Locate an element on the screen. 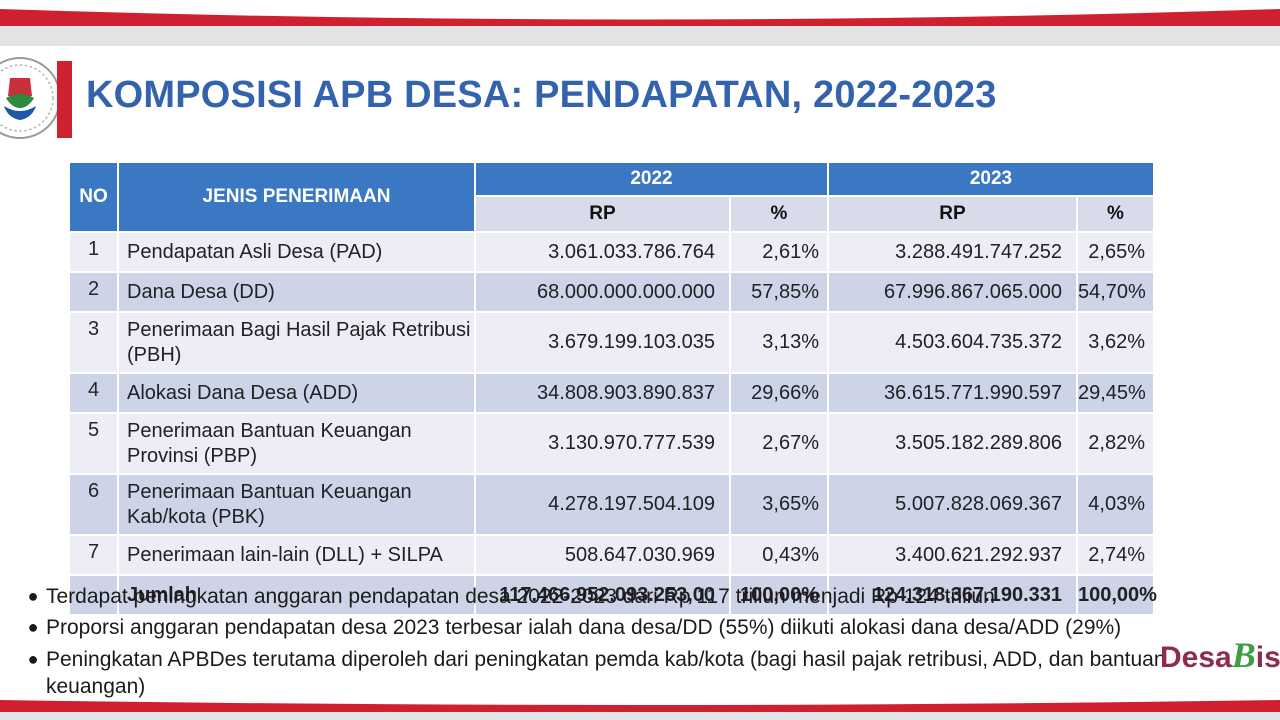  row-rp-2022: 508.647.030.969 is located at coordinates (603, 556).